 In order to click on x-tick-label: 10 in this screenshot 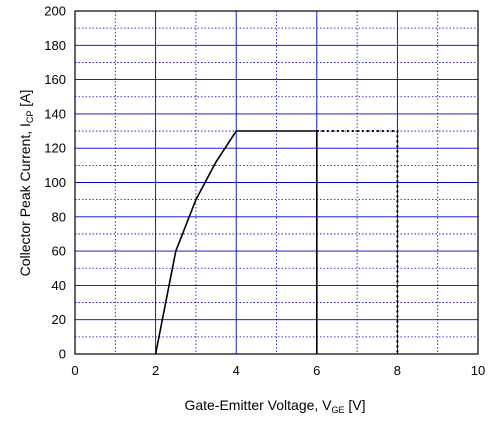, I will do `click(478, 370)`.